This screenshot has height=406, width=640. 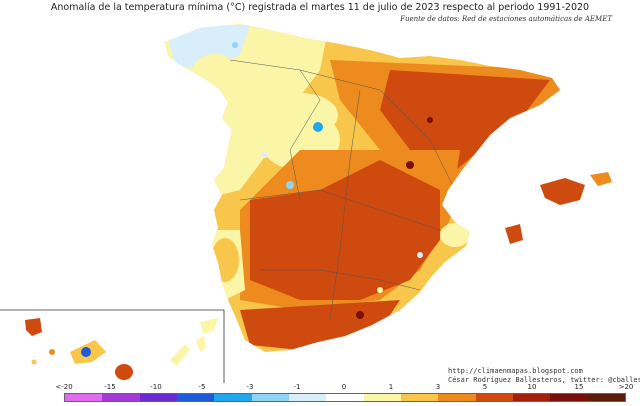 I want to click on credit-url: http://climaenmapas.blogspot.com, so click(x=515, y=371).